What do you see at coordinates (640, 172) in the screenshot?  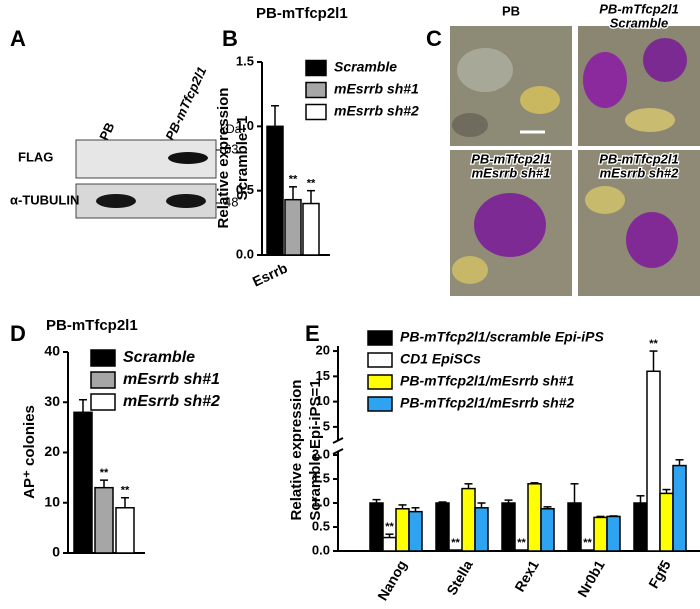 I see `image-label: mEsrrb sh#2` at bounding box center [640, 172].